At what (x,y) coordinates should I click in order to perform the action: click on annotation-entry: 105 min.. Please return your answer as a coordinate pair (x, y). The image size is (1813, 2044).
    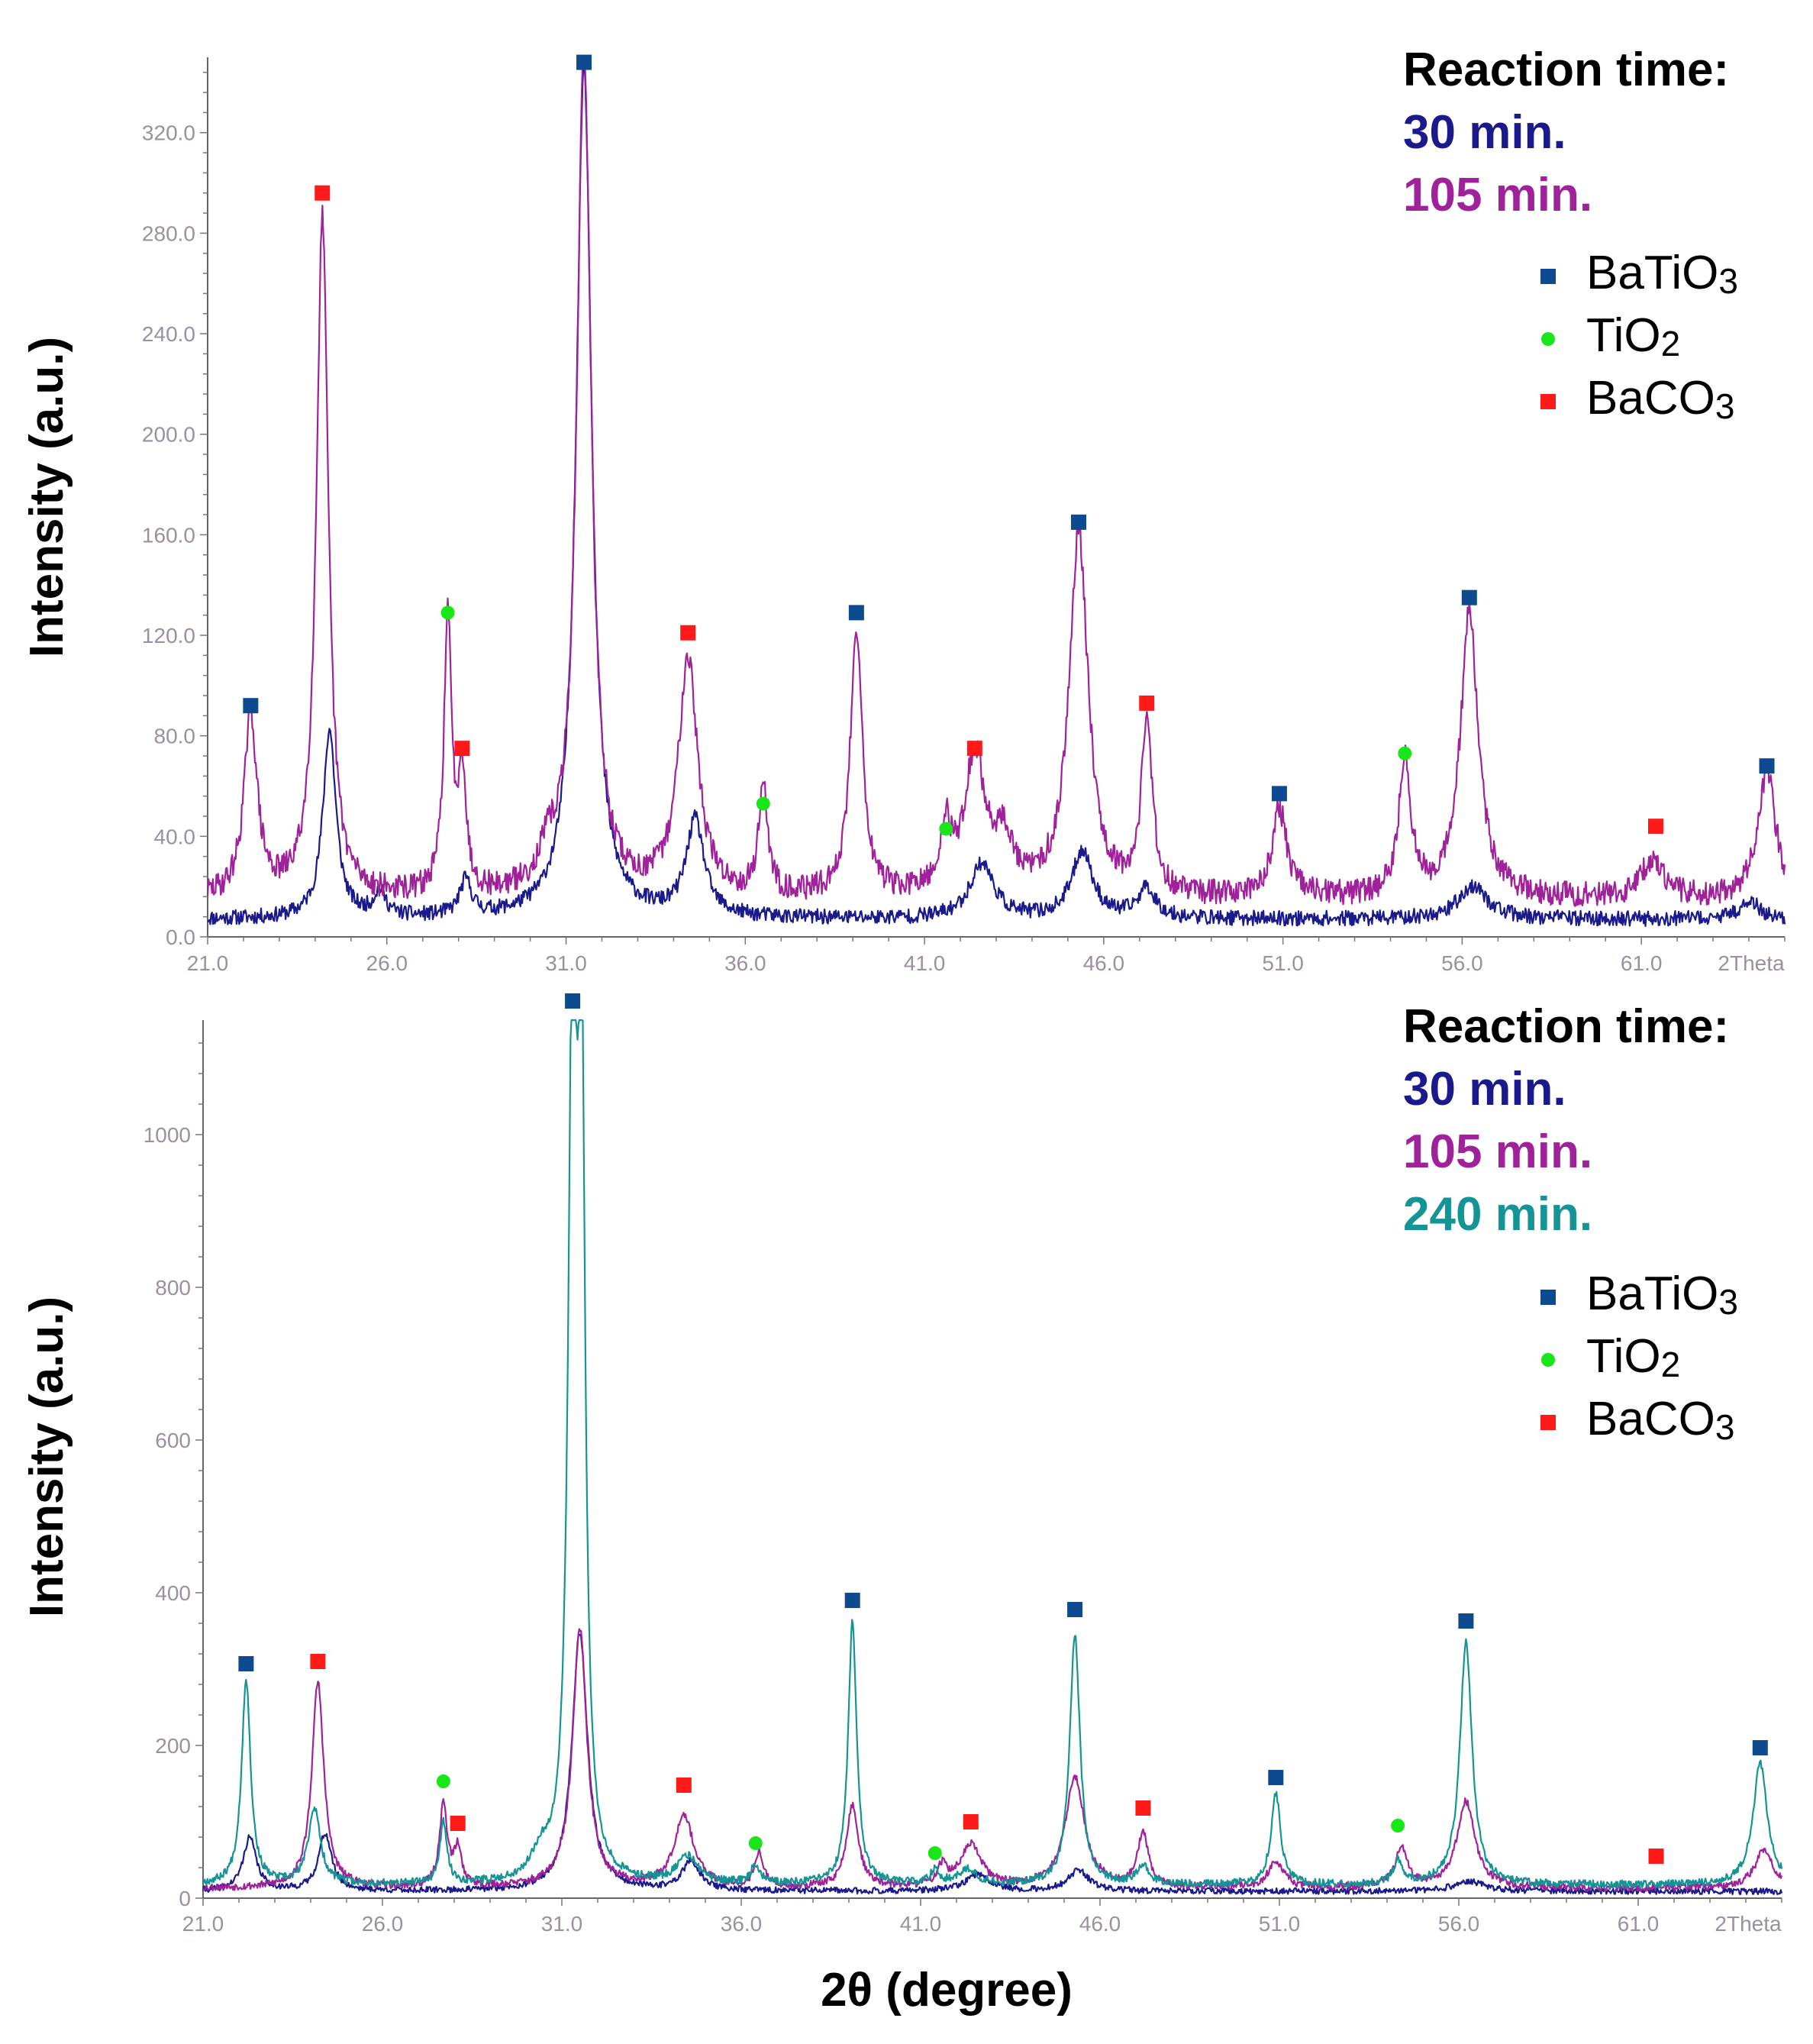
    Looking at the image, I should click on (1498, 1152).